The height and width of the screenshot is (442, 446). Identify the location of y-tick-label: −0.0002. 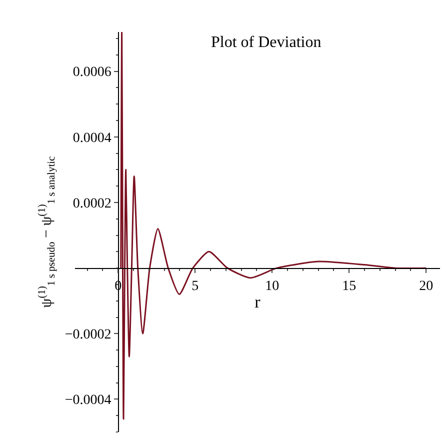
(88, 335).